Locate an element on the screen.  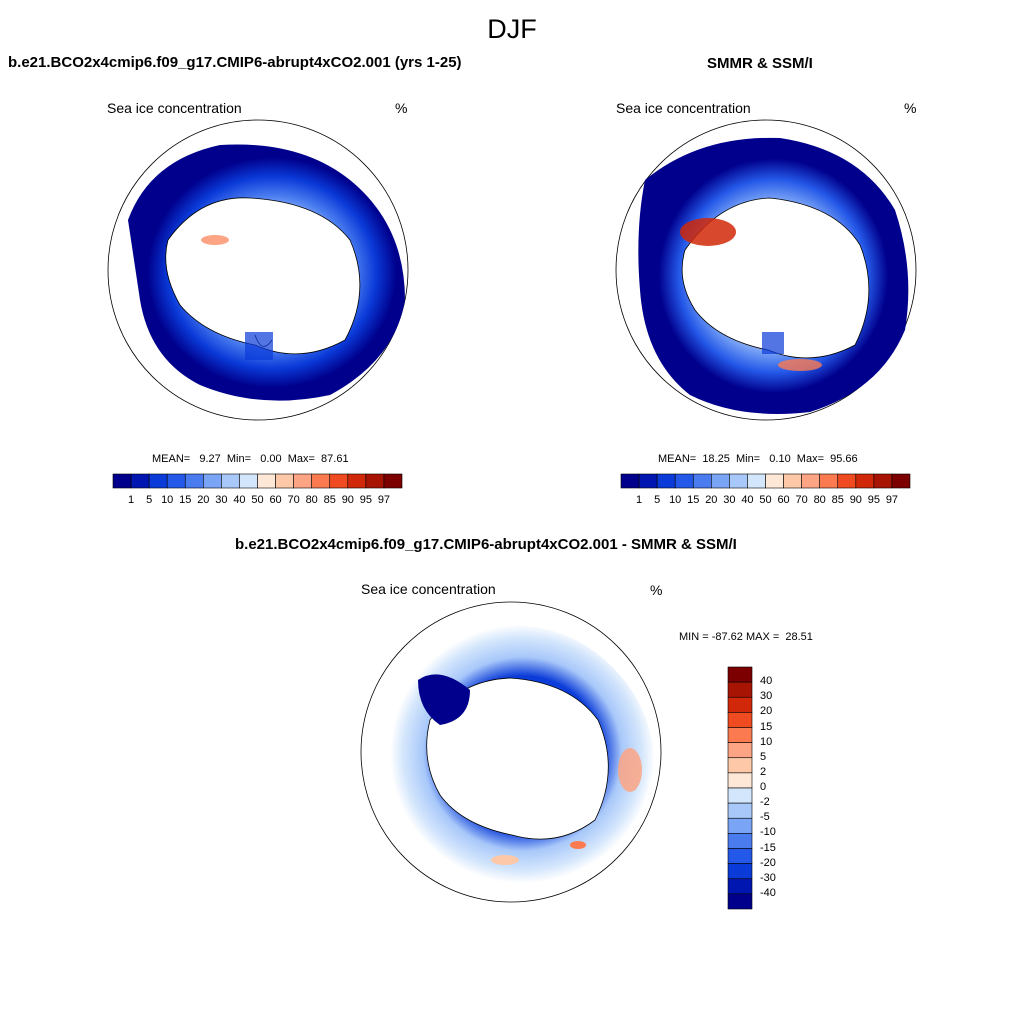
right-colorbar-label: 60 is located at coordinates (783, 500).